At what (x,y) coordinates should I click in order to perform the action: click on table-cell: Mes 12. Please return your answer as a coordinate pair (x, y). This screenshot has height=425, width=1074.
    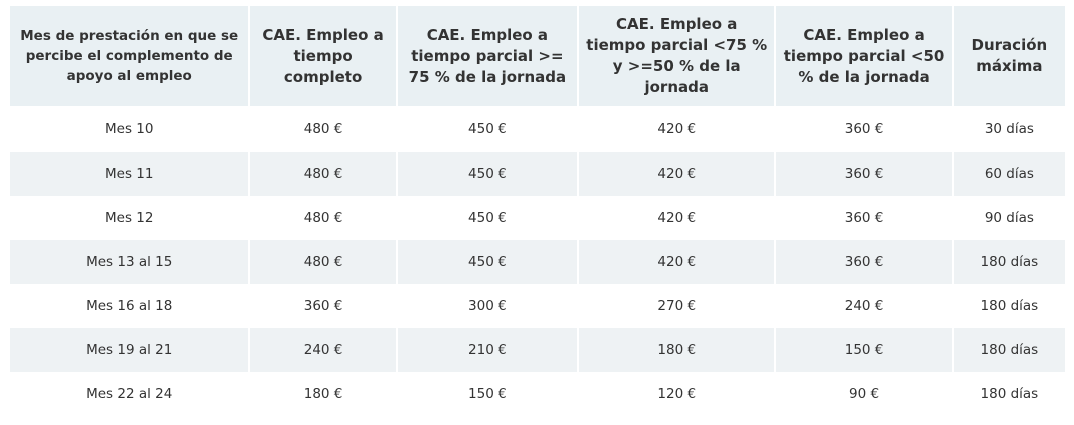
    Looking at the image, I should click on (129, 218).